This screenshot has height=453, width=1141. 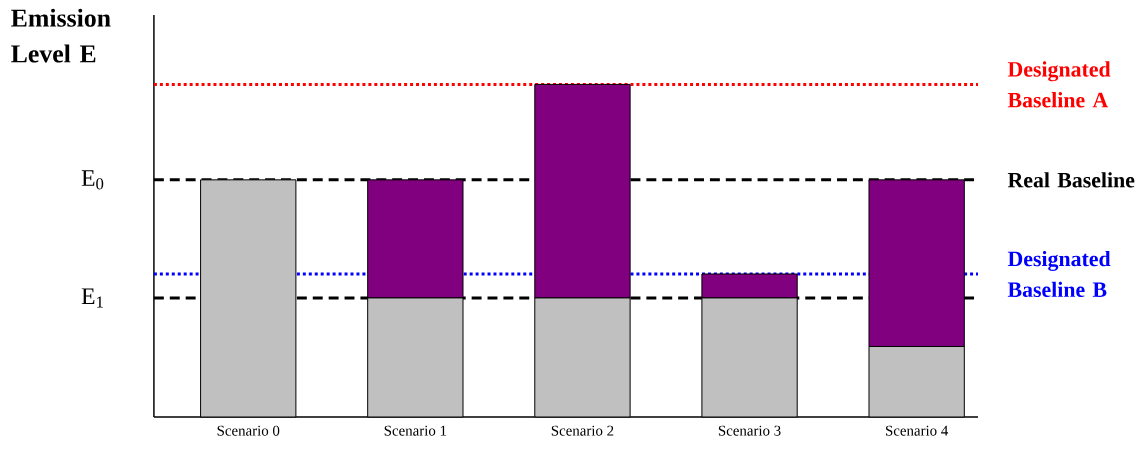 What do you see at coordinates (1059, 274) in the screenshot?
I see `ref-line-label: Designated Baseline B` at bounding box center [1059, 274].